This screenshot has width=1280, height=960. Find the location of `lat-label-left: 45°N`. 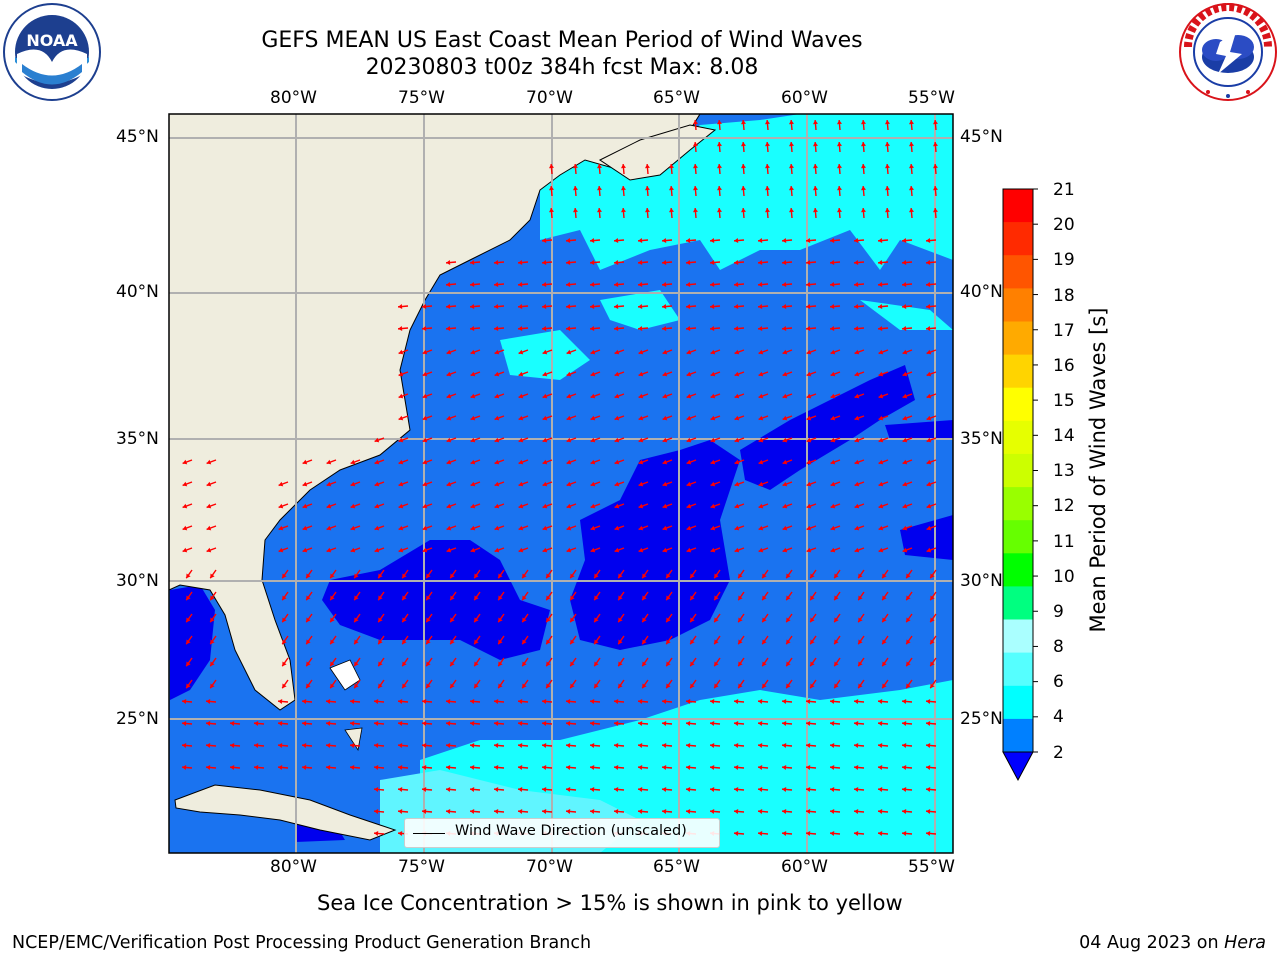

lat-label-left: 45°N is located at coordinates (137, 137).